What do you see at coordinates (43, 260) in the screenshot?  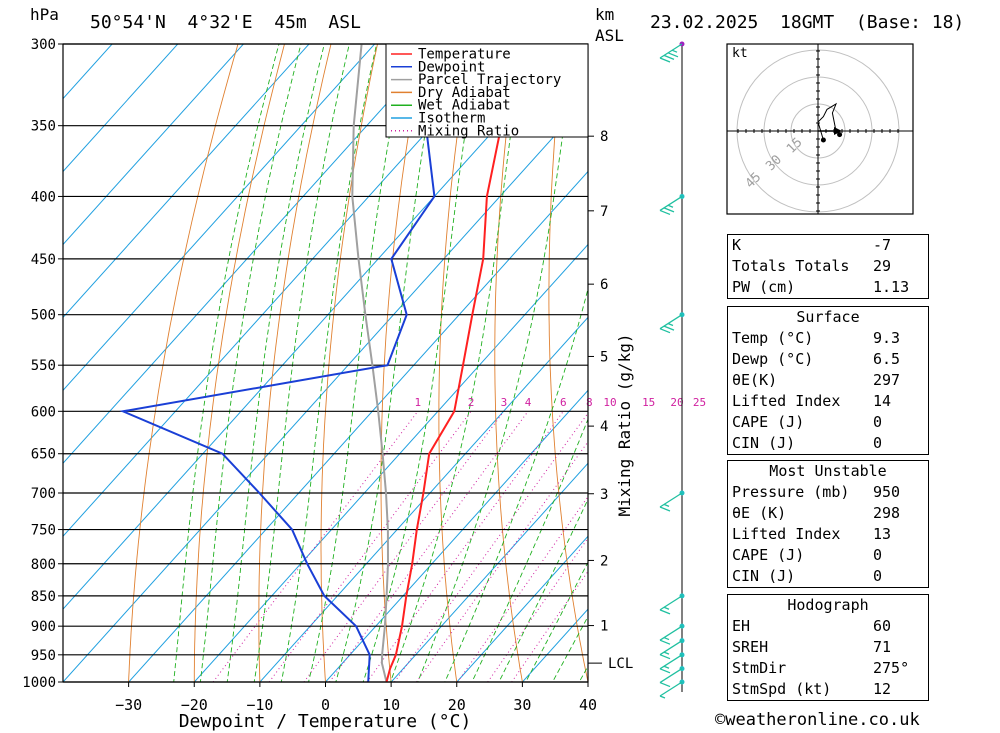 I see `pressure-tick-label: 450` at bounding box center [43, 260].